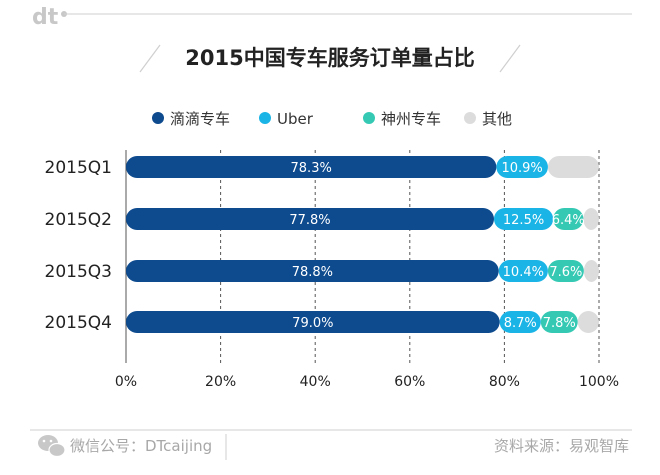  Describe the element at coordinates (599, 382) in the screenshot. I see `x-tick-label: 100%` at that location.